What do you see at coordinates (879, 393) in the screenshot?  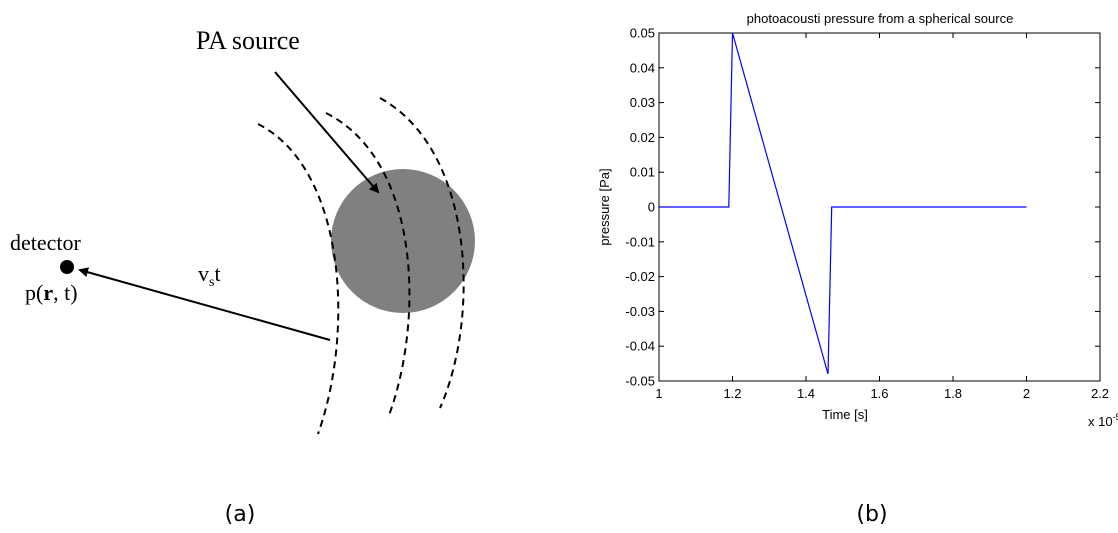 I see `x-tick-label: 1.6` at bounding box center [879, 393].